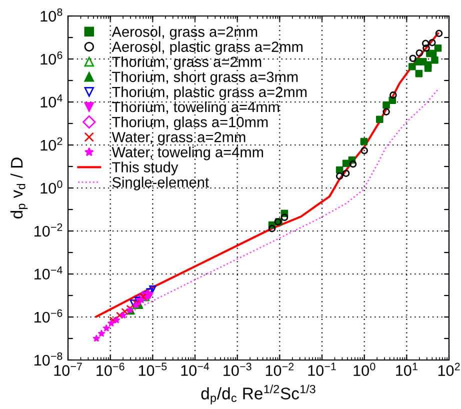  I want to click on x-tick-label: 10$^{0}$, so click(365, 369).